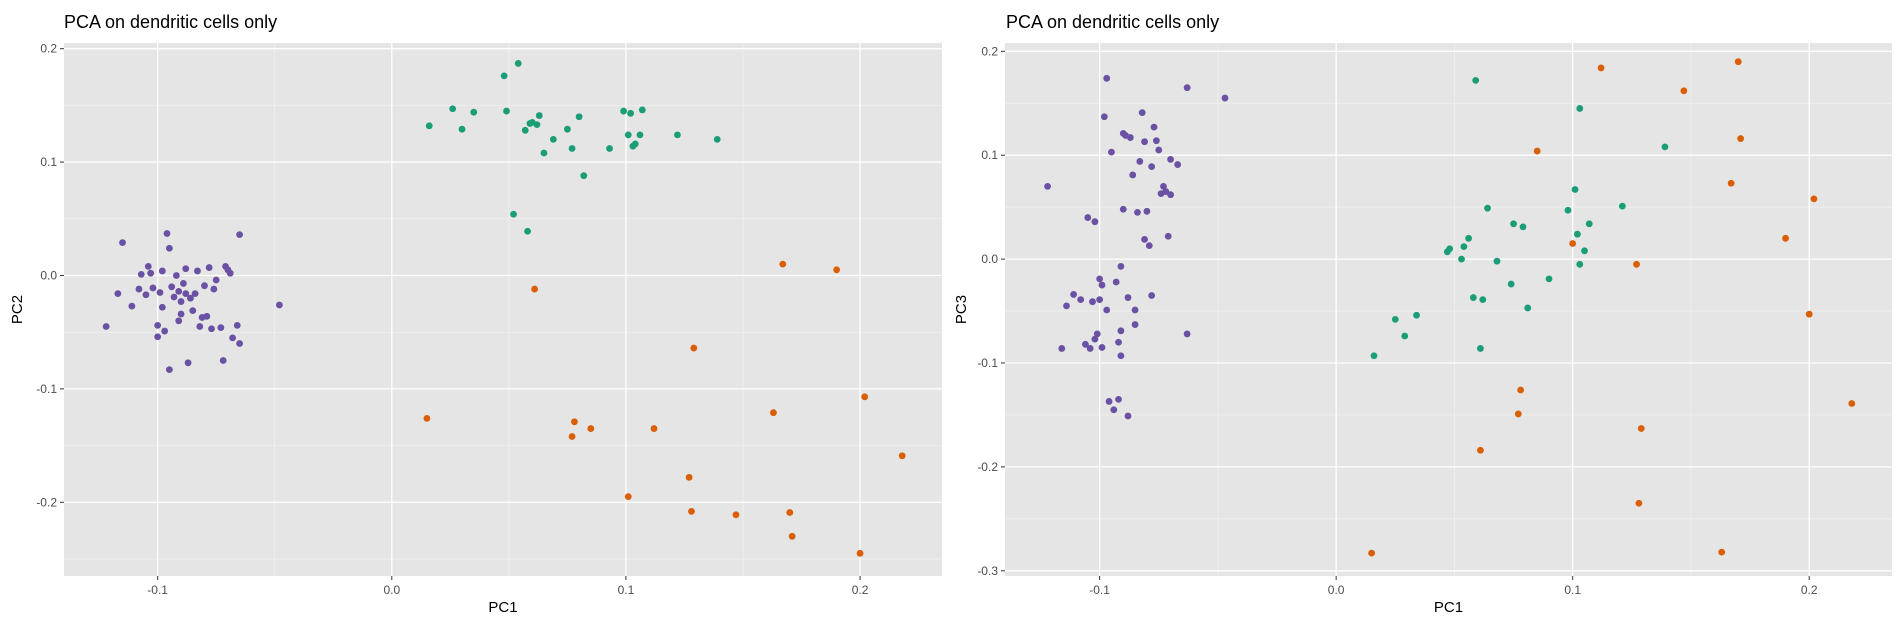 The image size is (1900, 633). I want to click on y-axis-label: PC3, so click(961, 309).